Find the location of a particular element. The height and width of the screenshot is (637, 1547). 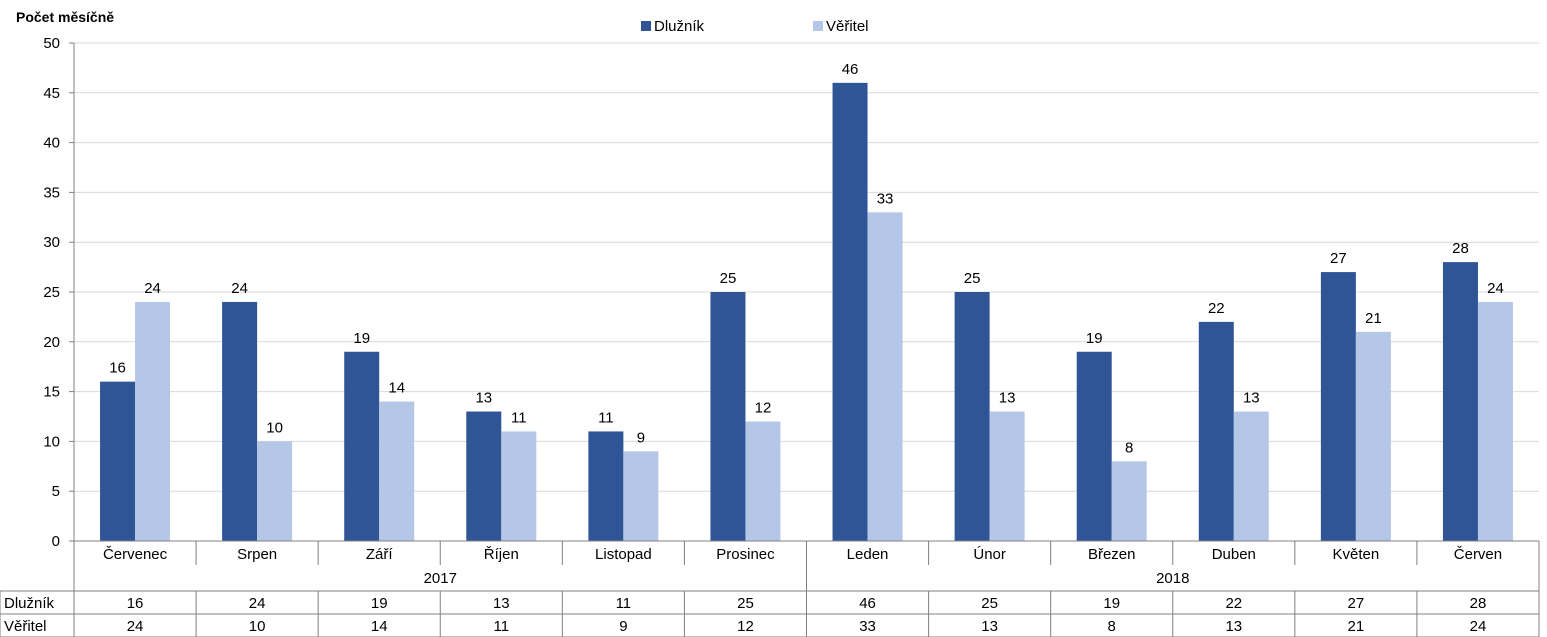

data-label: 21 is located at coordinates (1373, 318).